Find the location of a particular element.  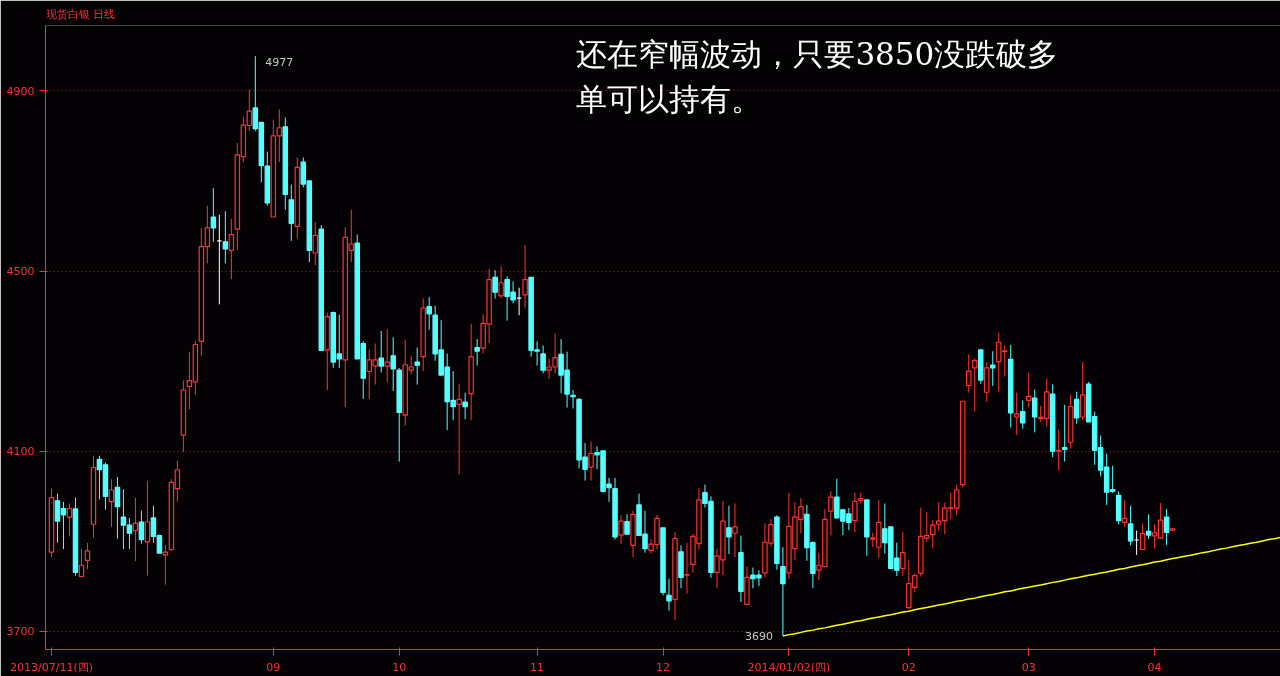

x-tick-label: 10 is located at coordinates (399, 667).